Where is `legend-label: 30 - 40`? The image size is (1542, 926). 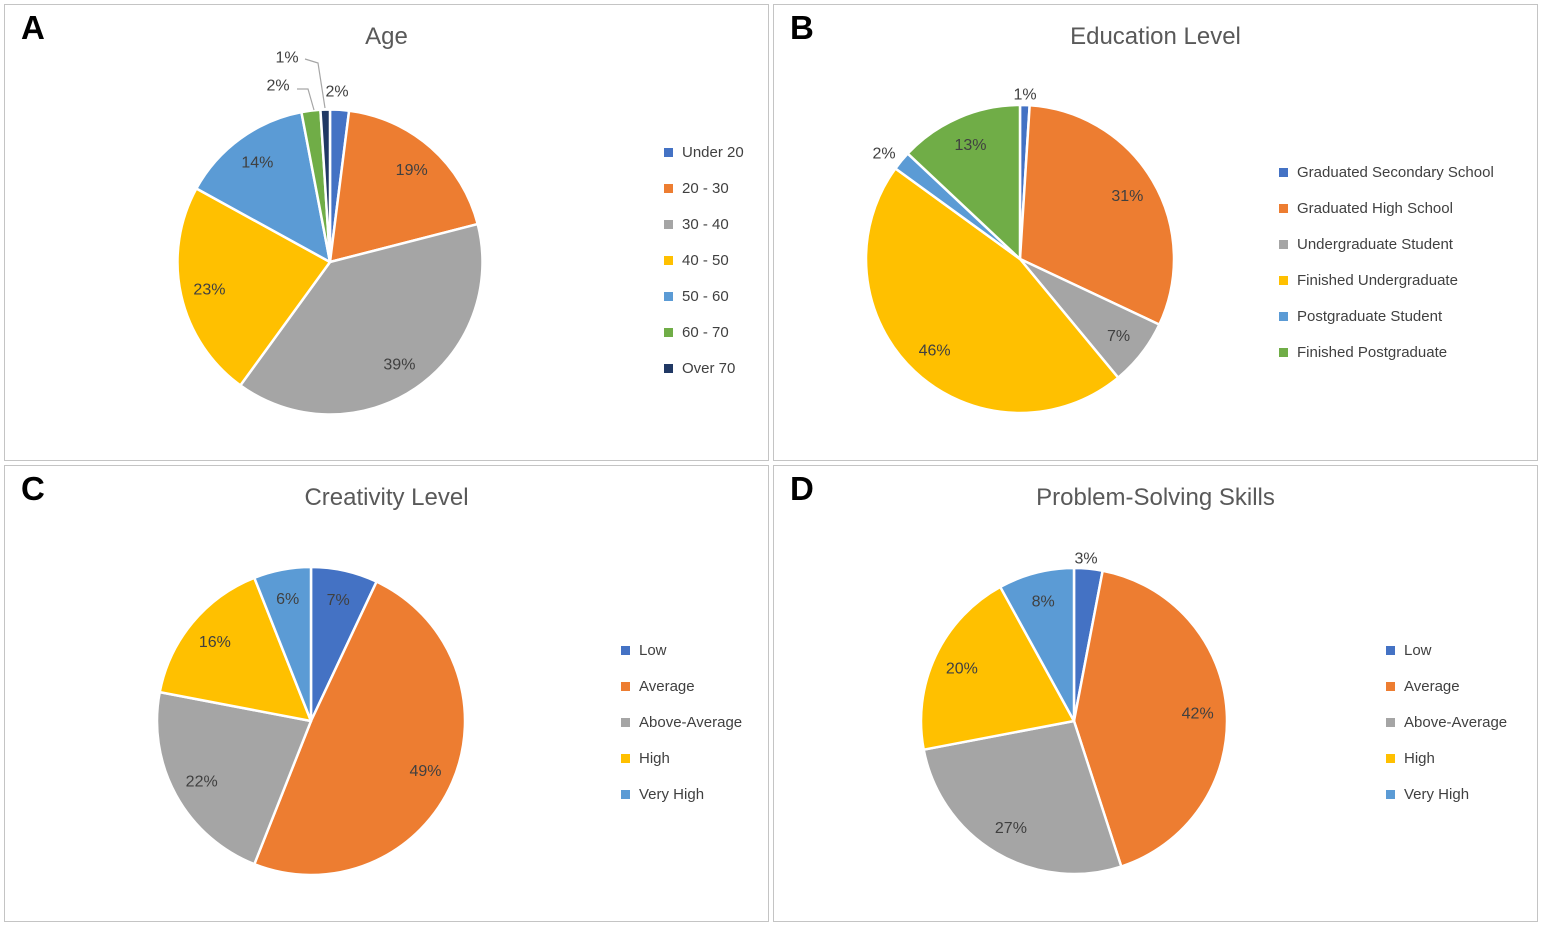
legend-label: 30 - 40 is located at coordinates (705, 224).